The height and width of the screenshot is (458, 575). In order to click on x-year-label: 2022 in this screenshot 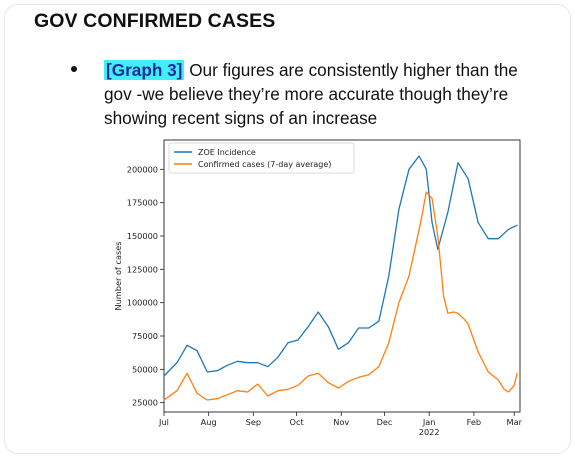, I will do `click(429, 432)`.